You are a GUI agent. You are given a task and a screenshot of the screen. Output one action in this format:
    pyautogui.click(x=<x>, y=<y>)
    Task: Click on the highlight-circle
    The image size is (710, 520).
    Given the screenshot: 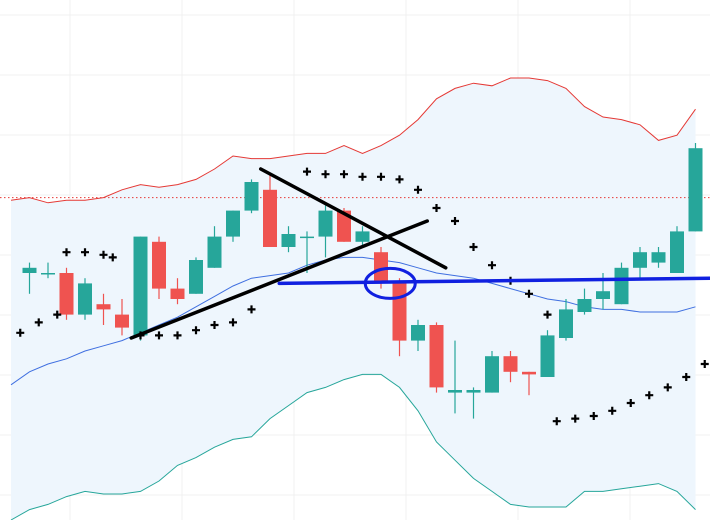 What is the action you would take?
    pyautogui.click(x=390, y=283)
    